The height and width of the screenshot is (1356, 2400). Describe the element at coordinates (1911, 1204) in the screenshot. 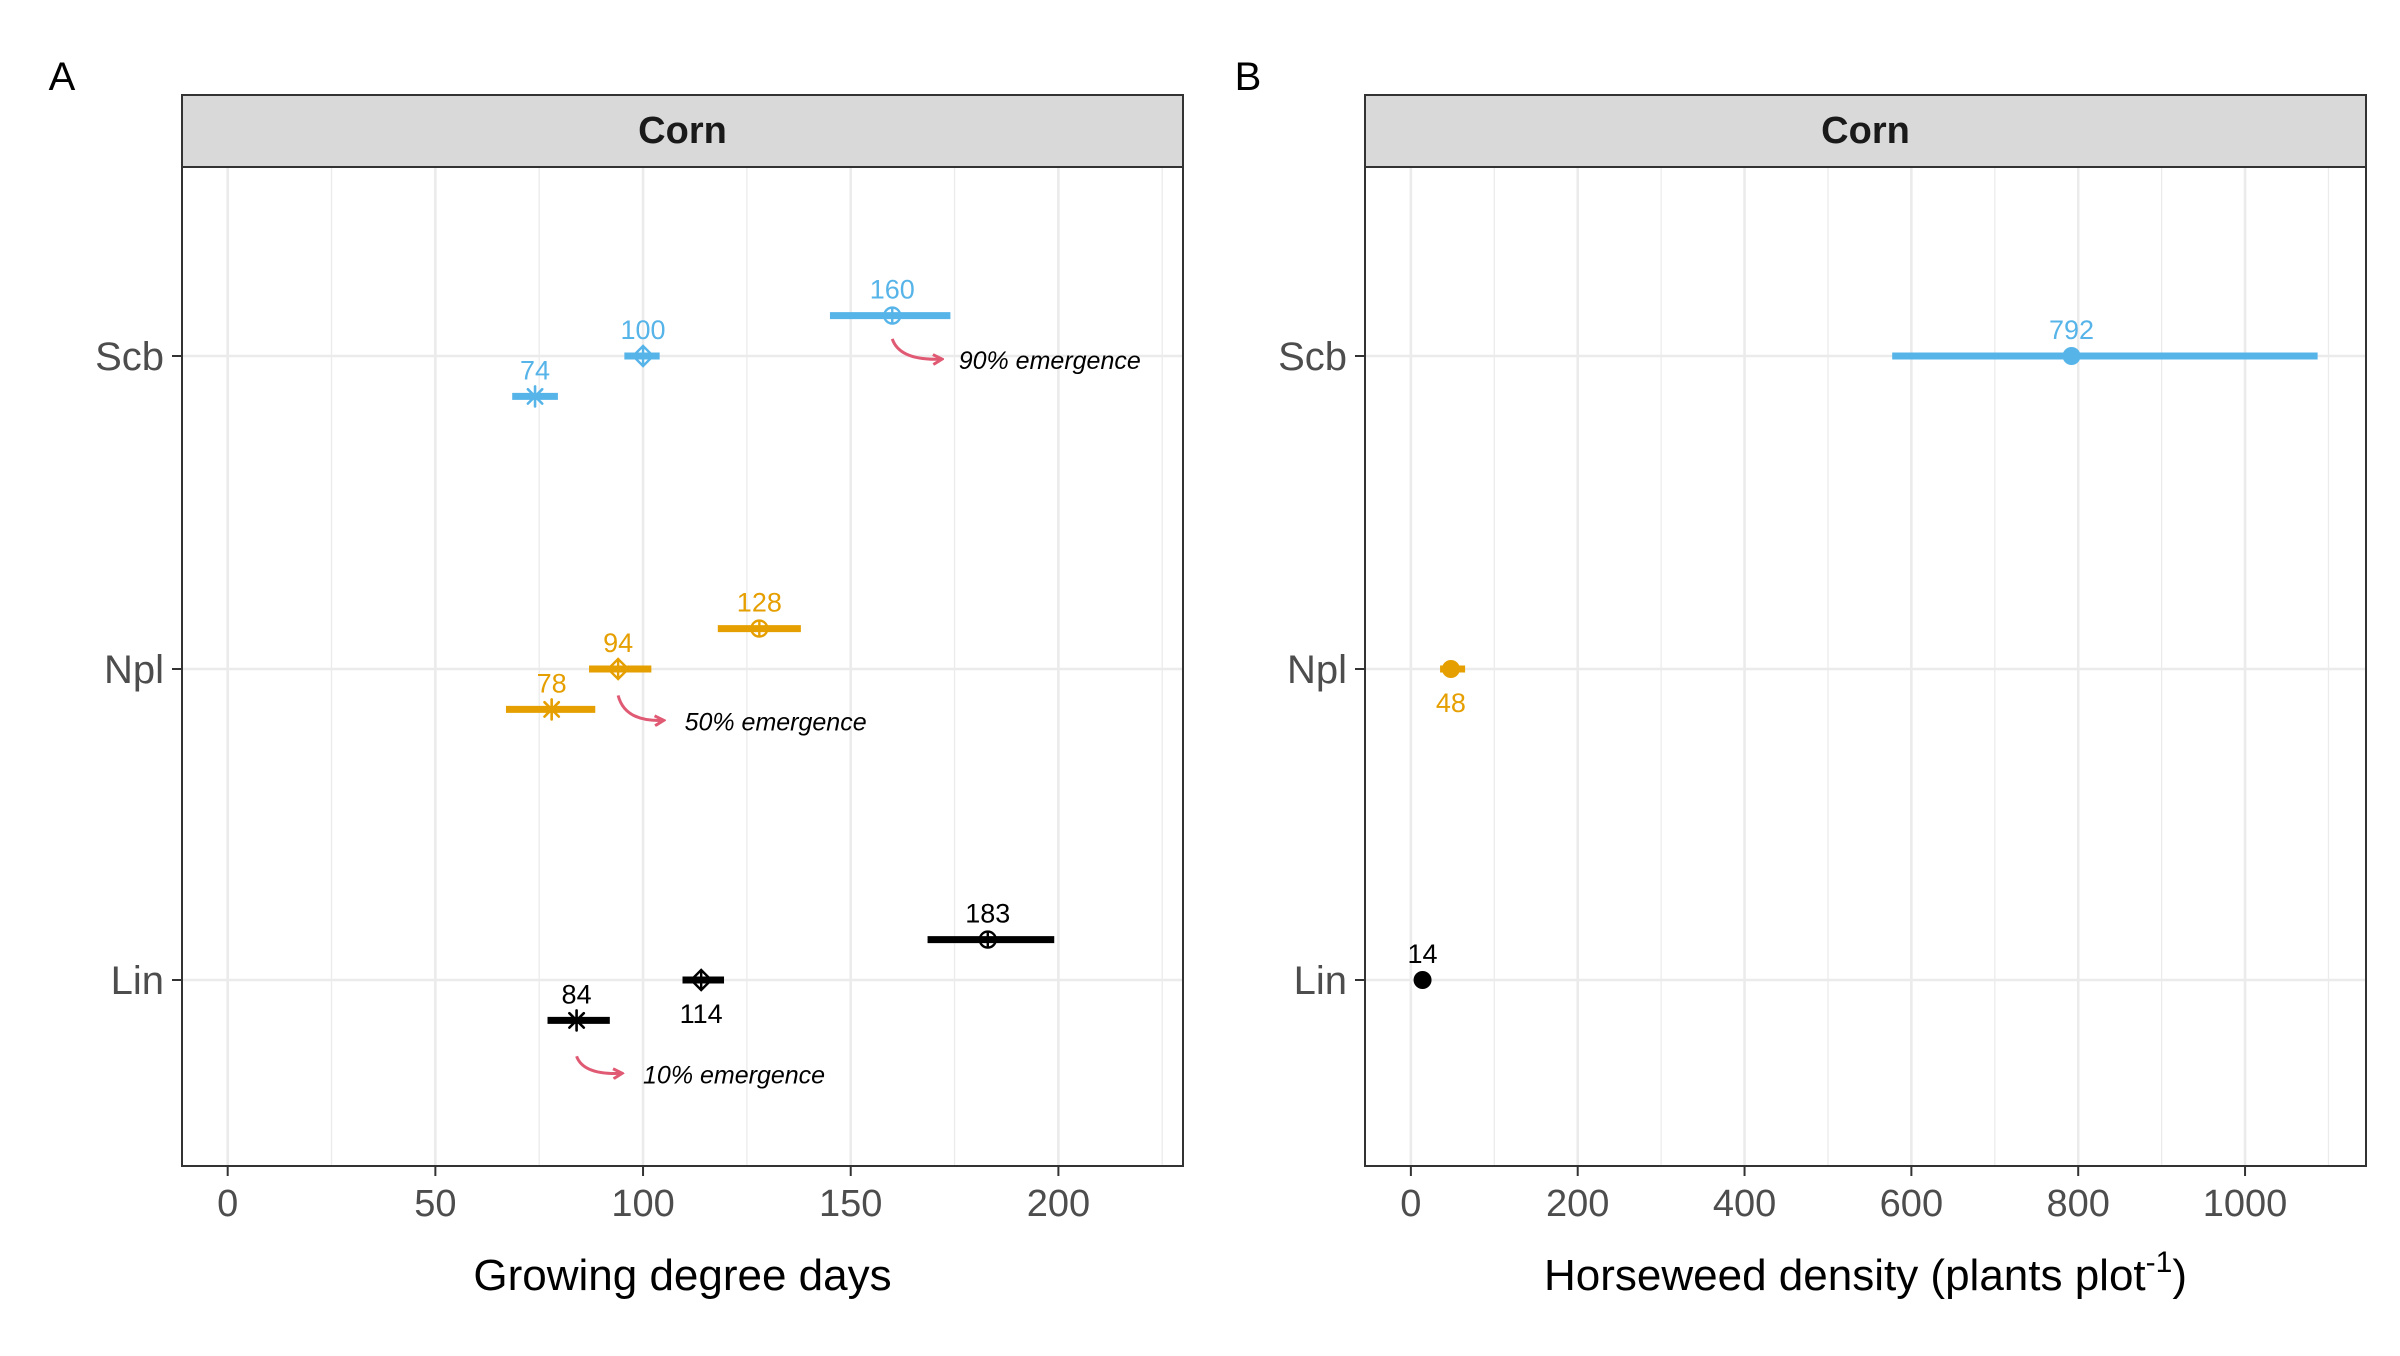

I see `x-tick-label: 600` at that location.